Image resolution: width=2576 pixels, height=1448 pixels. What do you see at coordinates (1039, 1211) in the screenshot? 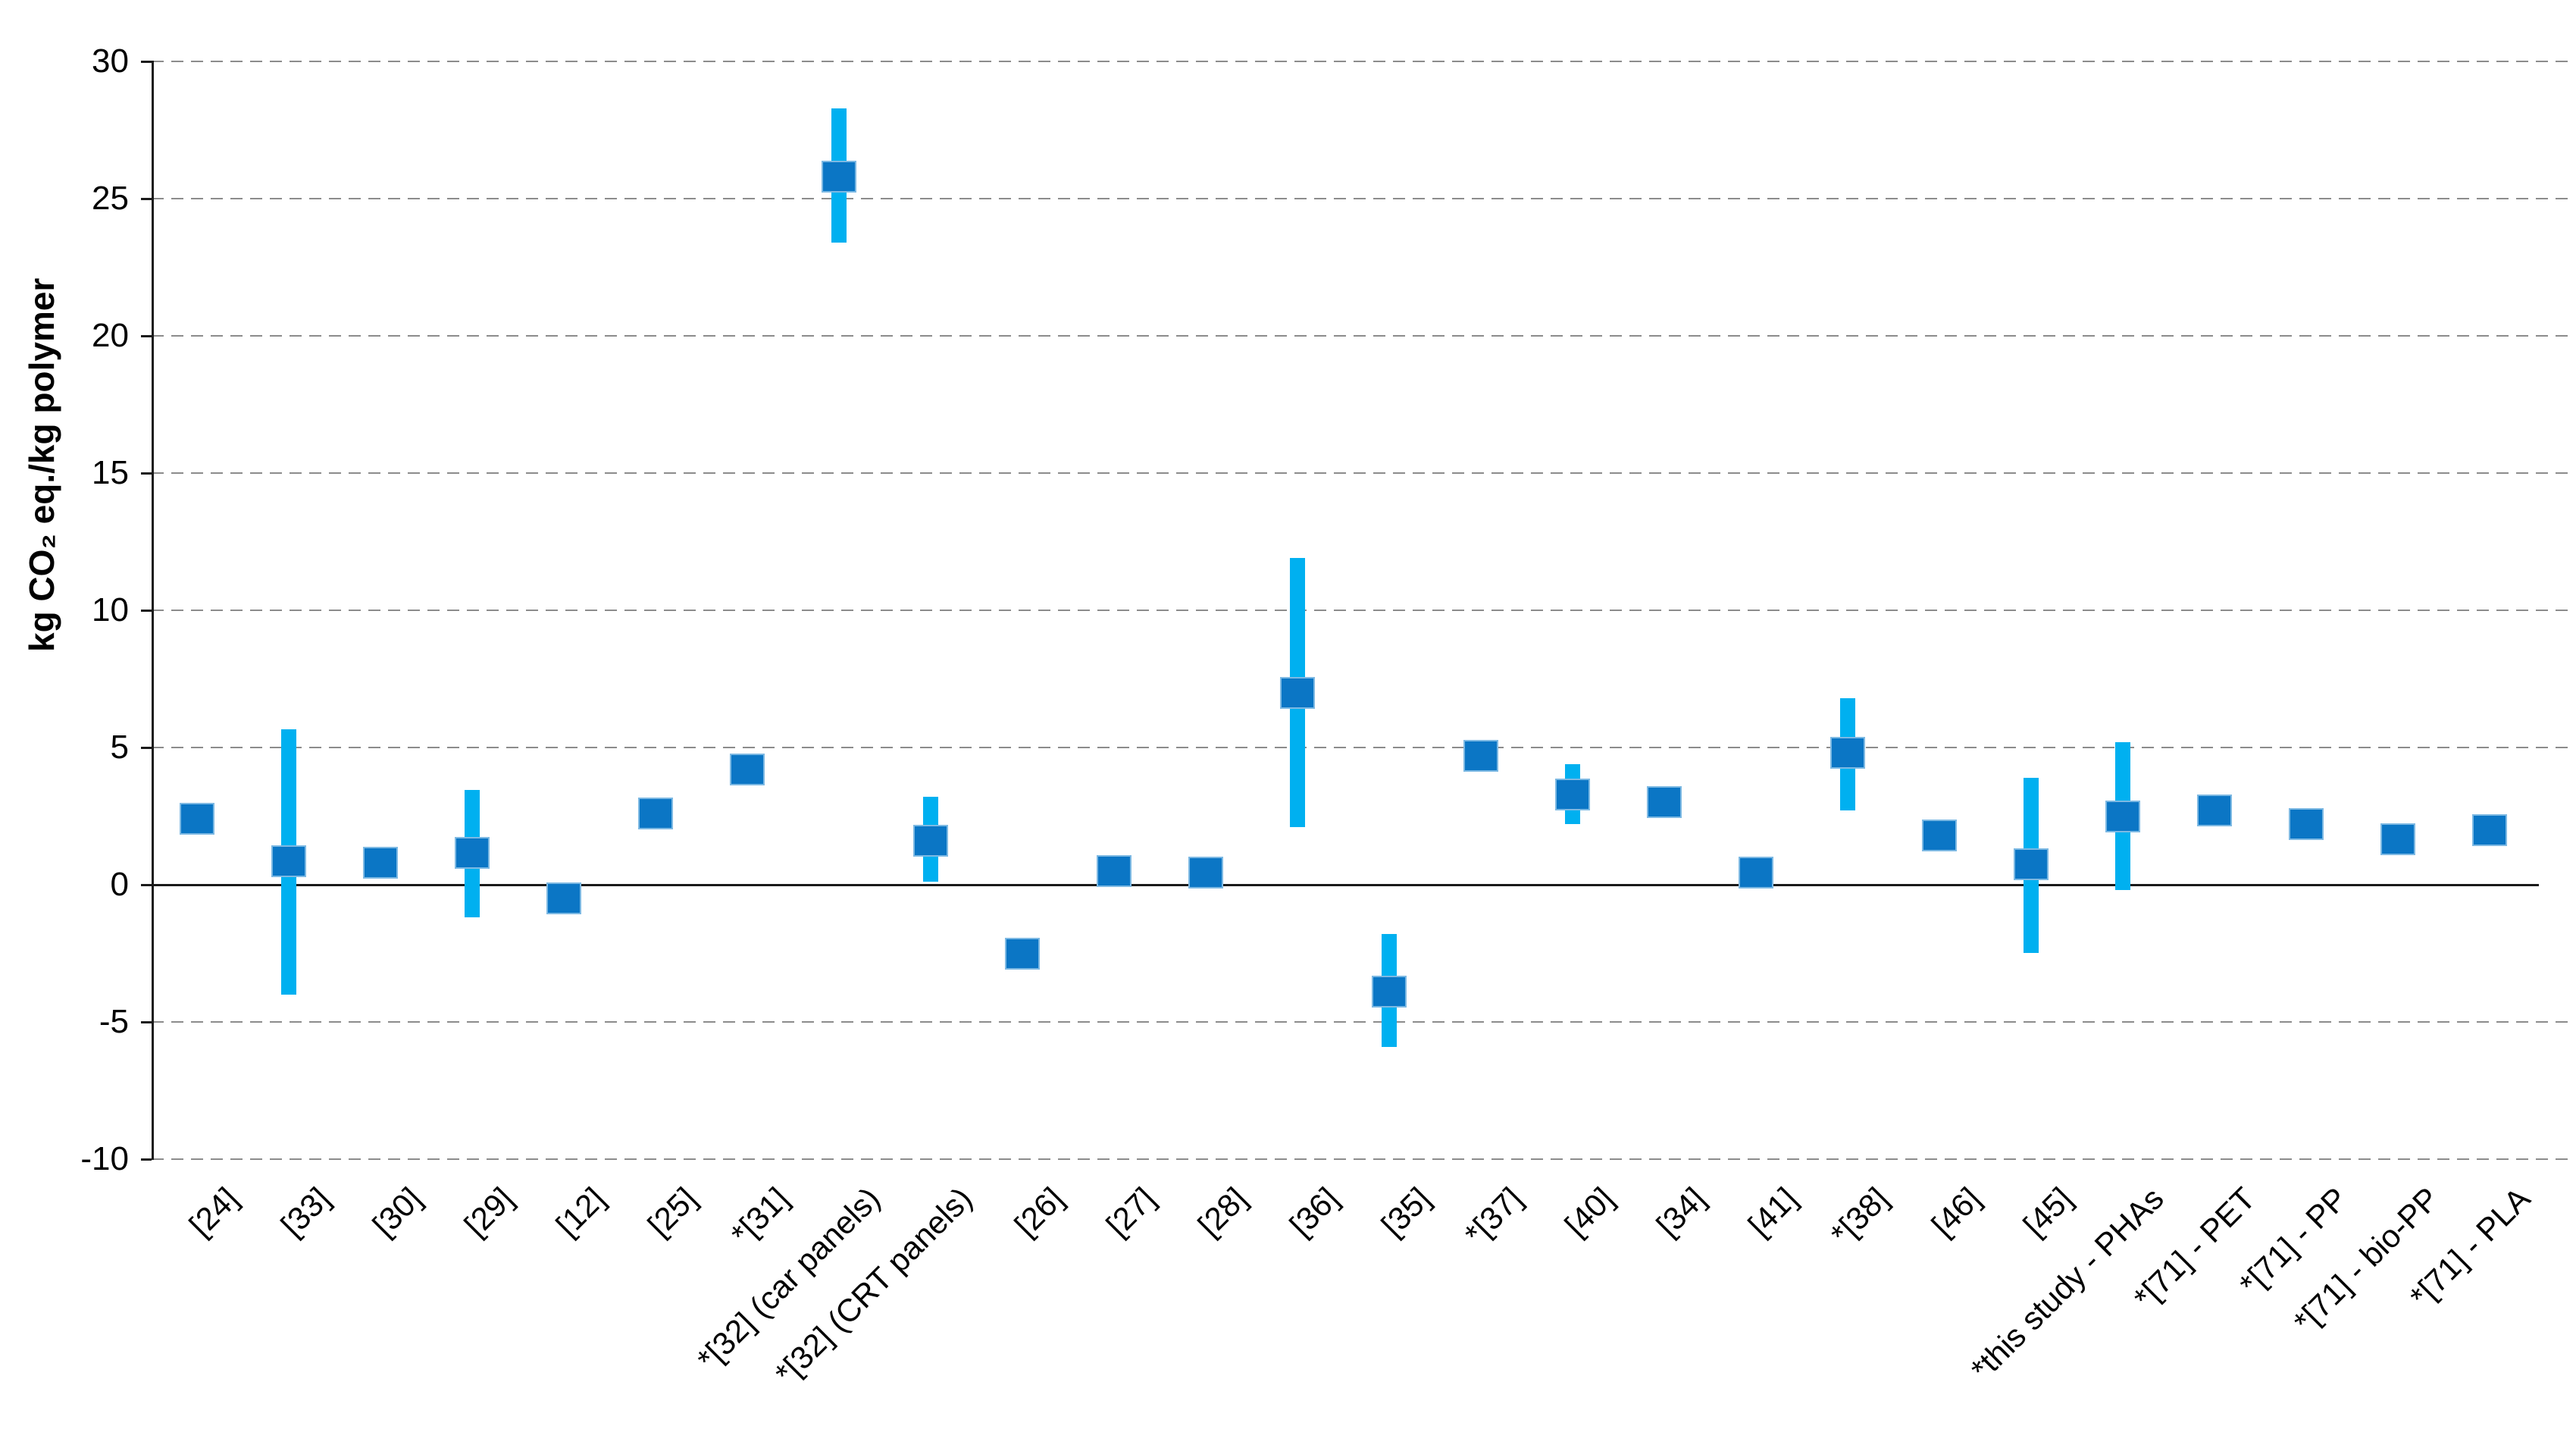
I see `x-tick-label-26: [26]` at bounding box center [1039, 1211].